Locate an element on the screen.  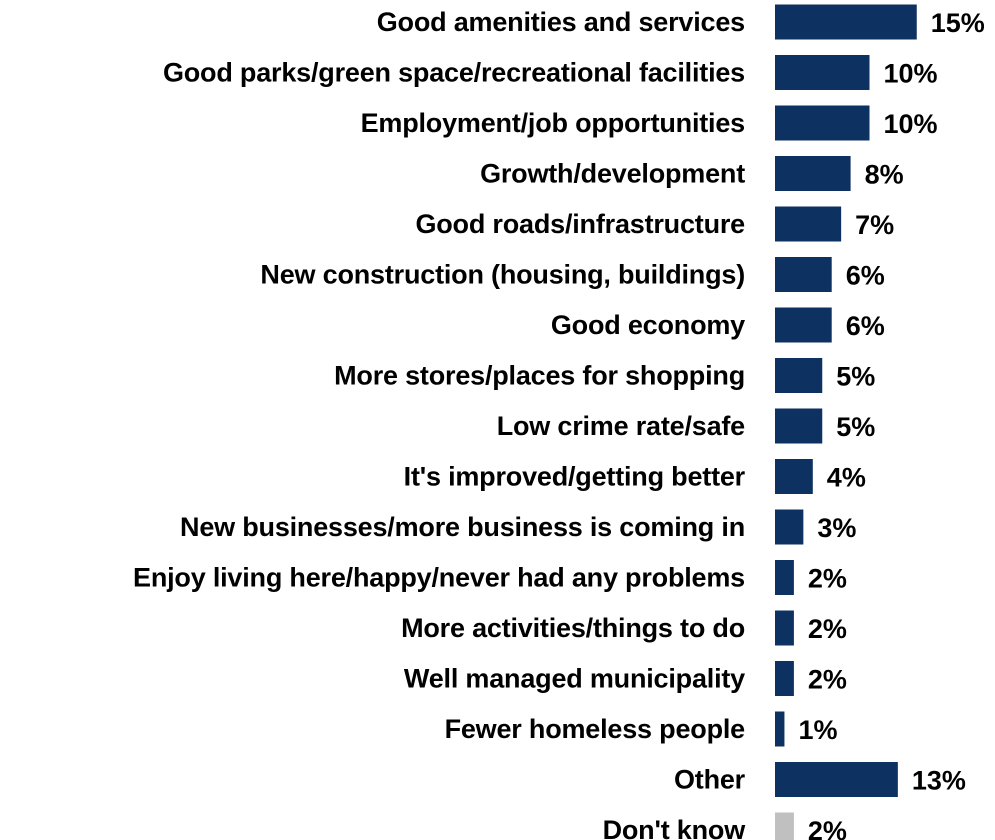
category-label: Don't know is located at coordinates (675, 827).